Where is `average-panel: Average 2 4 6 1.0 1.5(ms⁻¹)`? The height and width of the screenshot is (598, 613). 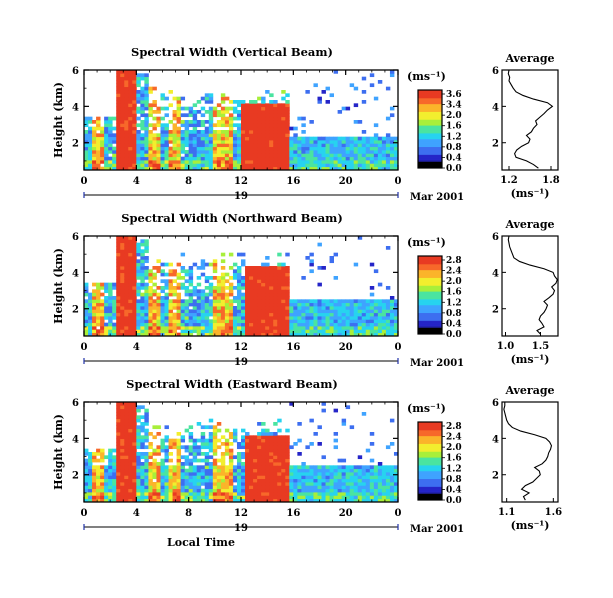 average-panel: Average 2 4 6 1.0 1.5(ms⁻¹) is located at coordinates (525, 292).